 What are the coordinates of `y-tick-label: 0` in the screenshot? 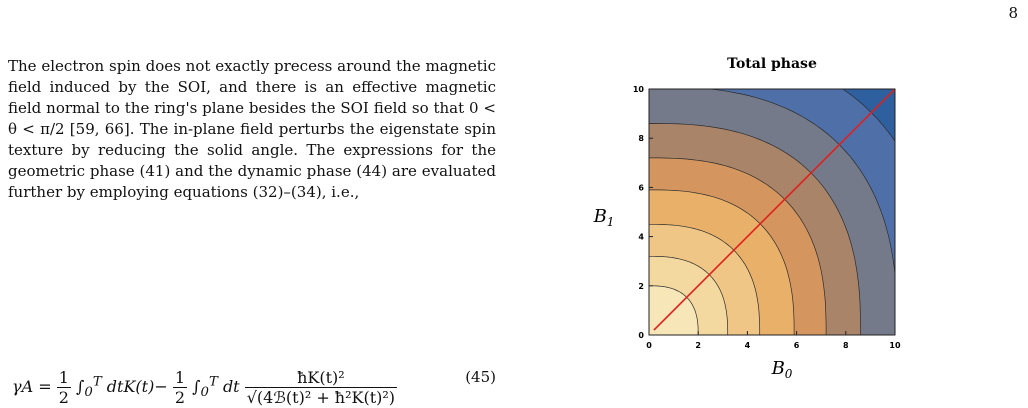 It's located at (641, 335).